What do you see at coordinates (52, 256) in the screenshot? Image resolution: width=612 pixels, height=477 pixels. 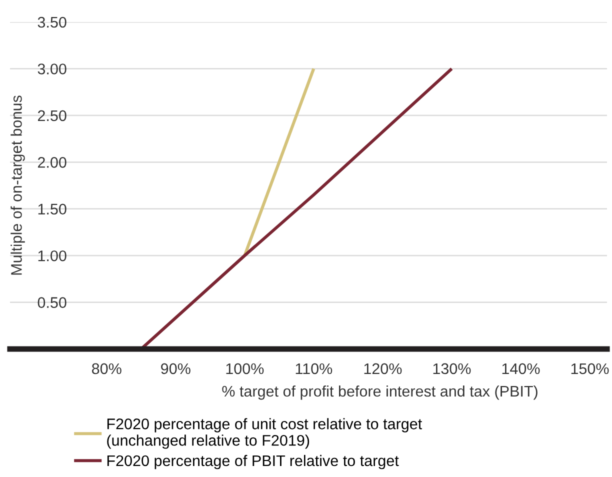 I see `y-tick-label: 1.00` at bounding box center [52, 256].